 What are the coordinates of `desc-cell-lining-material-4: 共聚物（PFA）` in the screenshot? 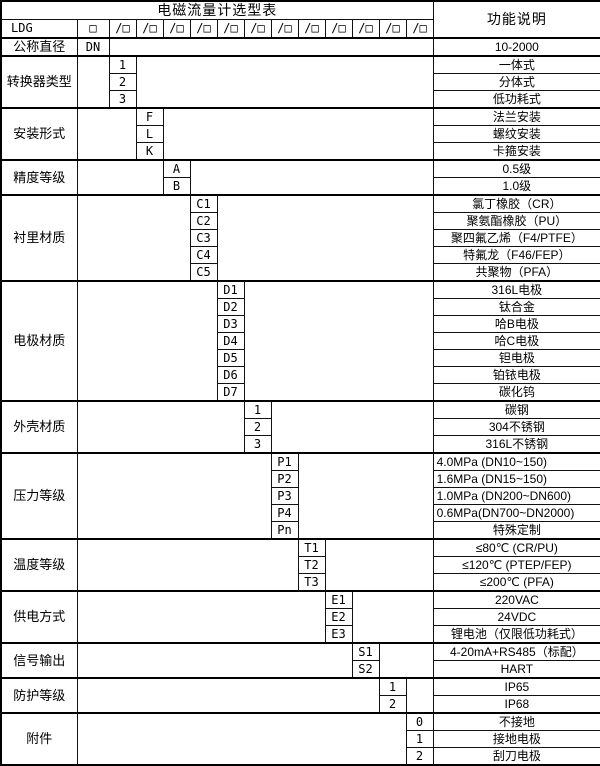 It's located at (516, 272).